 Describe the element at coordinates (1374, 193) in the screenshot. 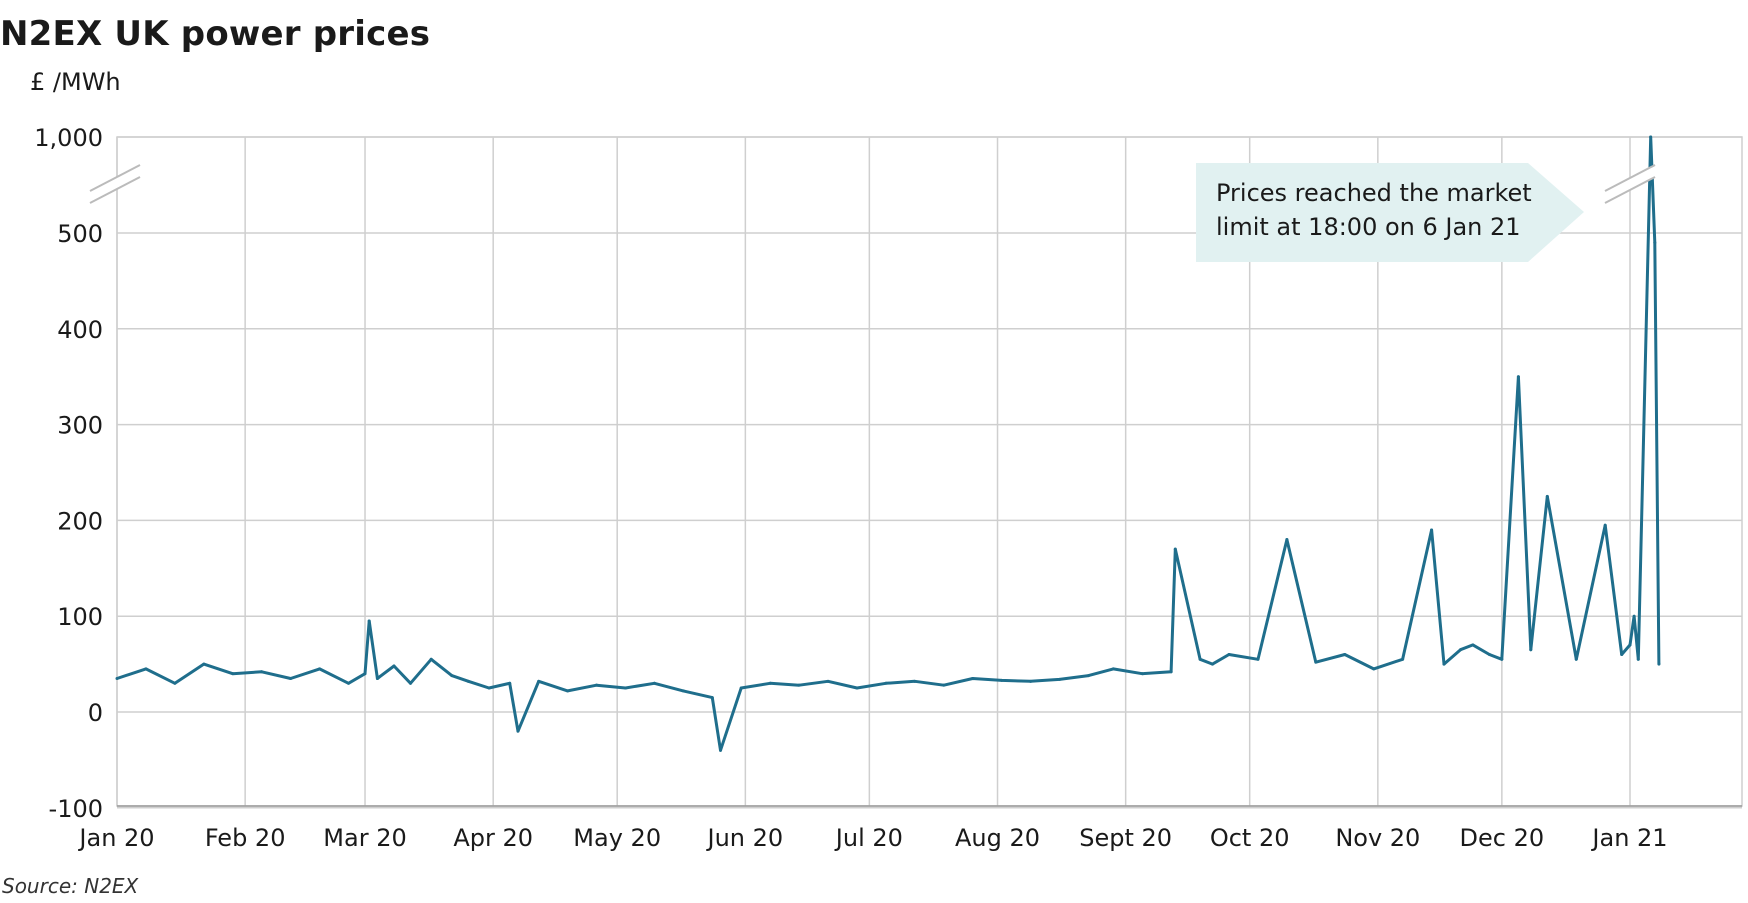

I see `annotation-text-line1: Prices reached the market` at that location.